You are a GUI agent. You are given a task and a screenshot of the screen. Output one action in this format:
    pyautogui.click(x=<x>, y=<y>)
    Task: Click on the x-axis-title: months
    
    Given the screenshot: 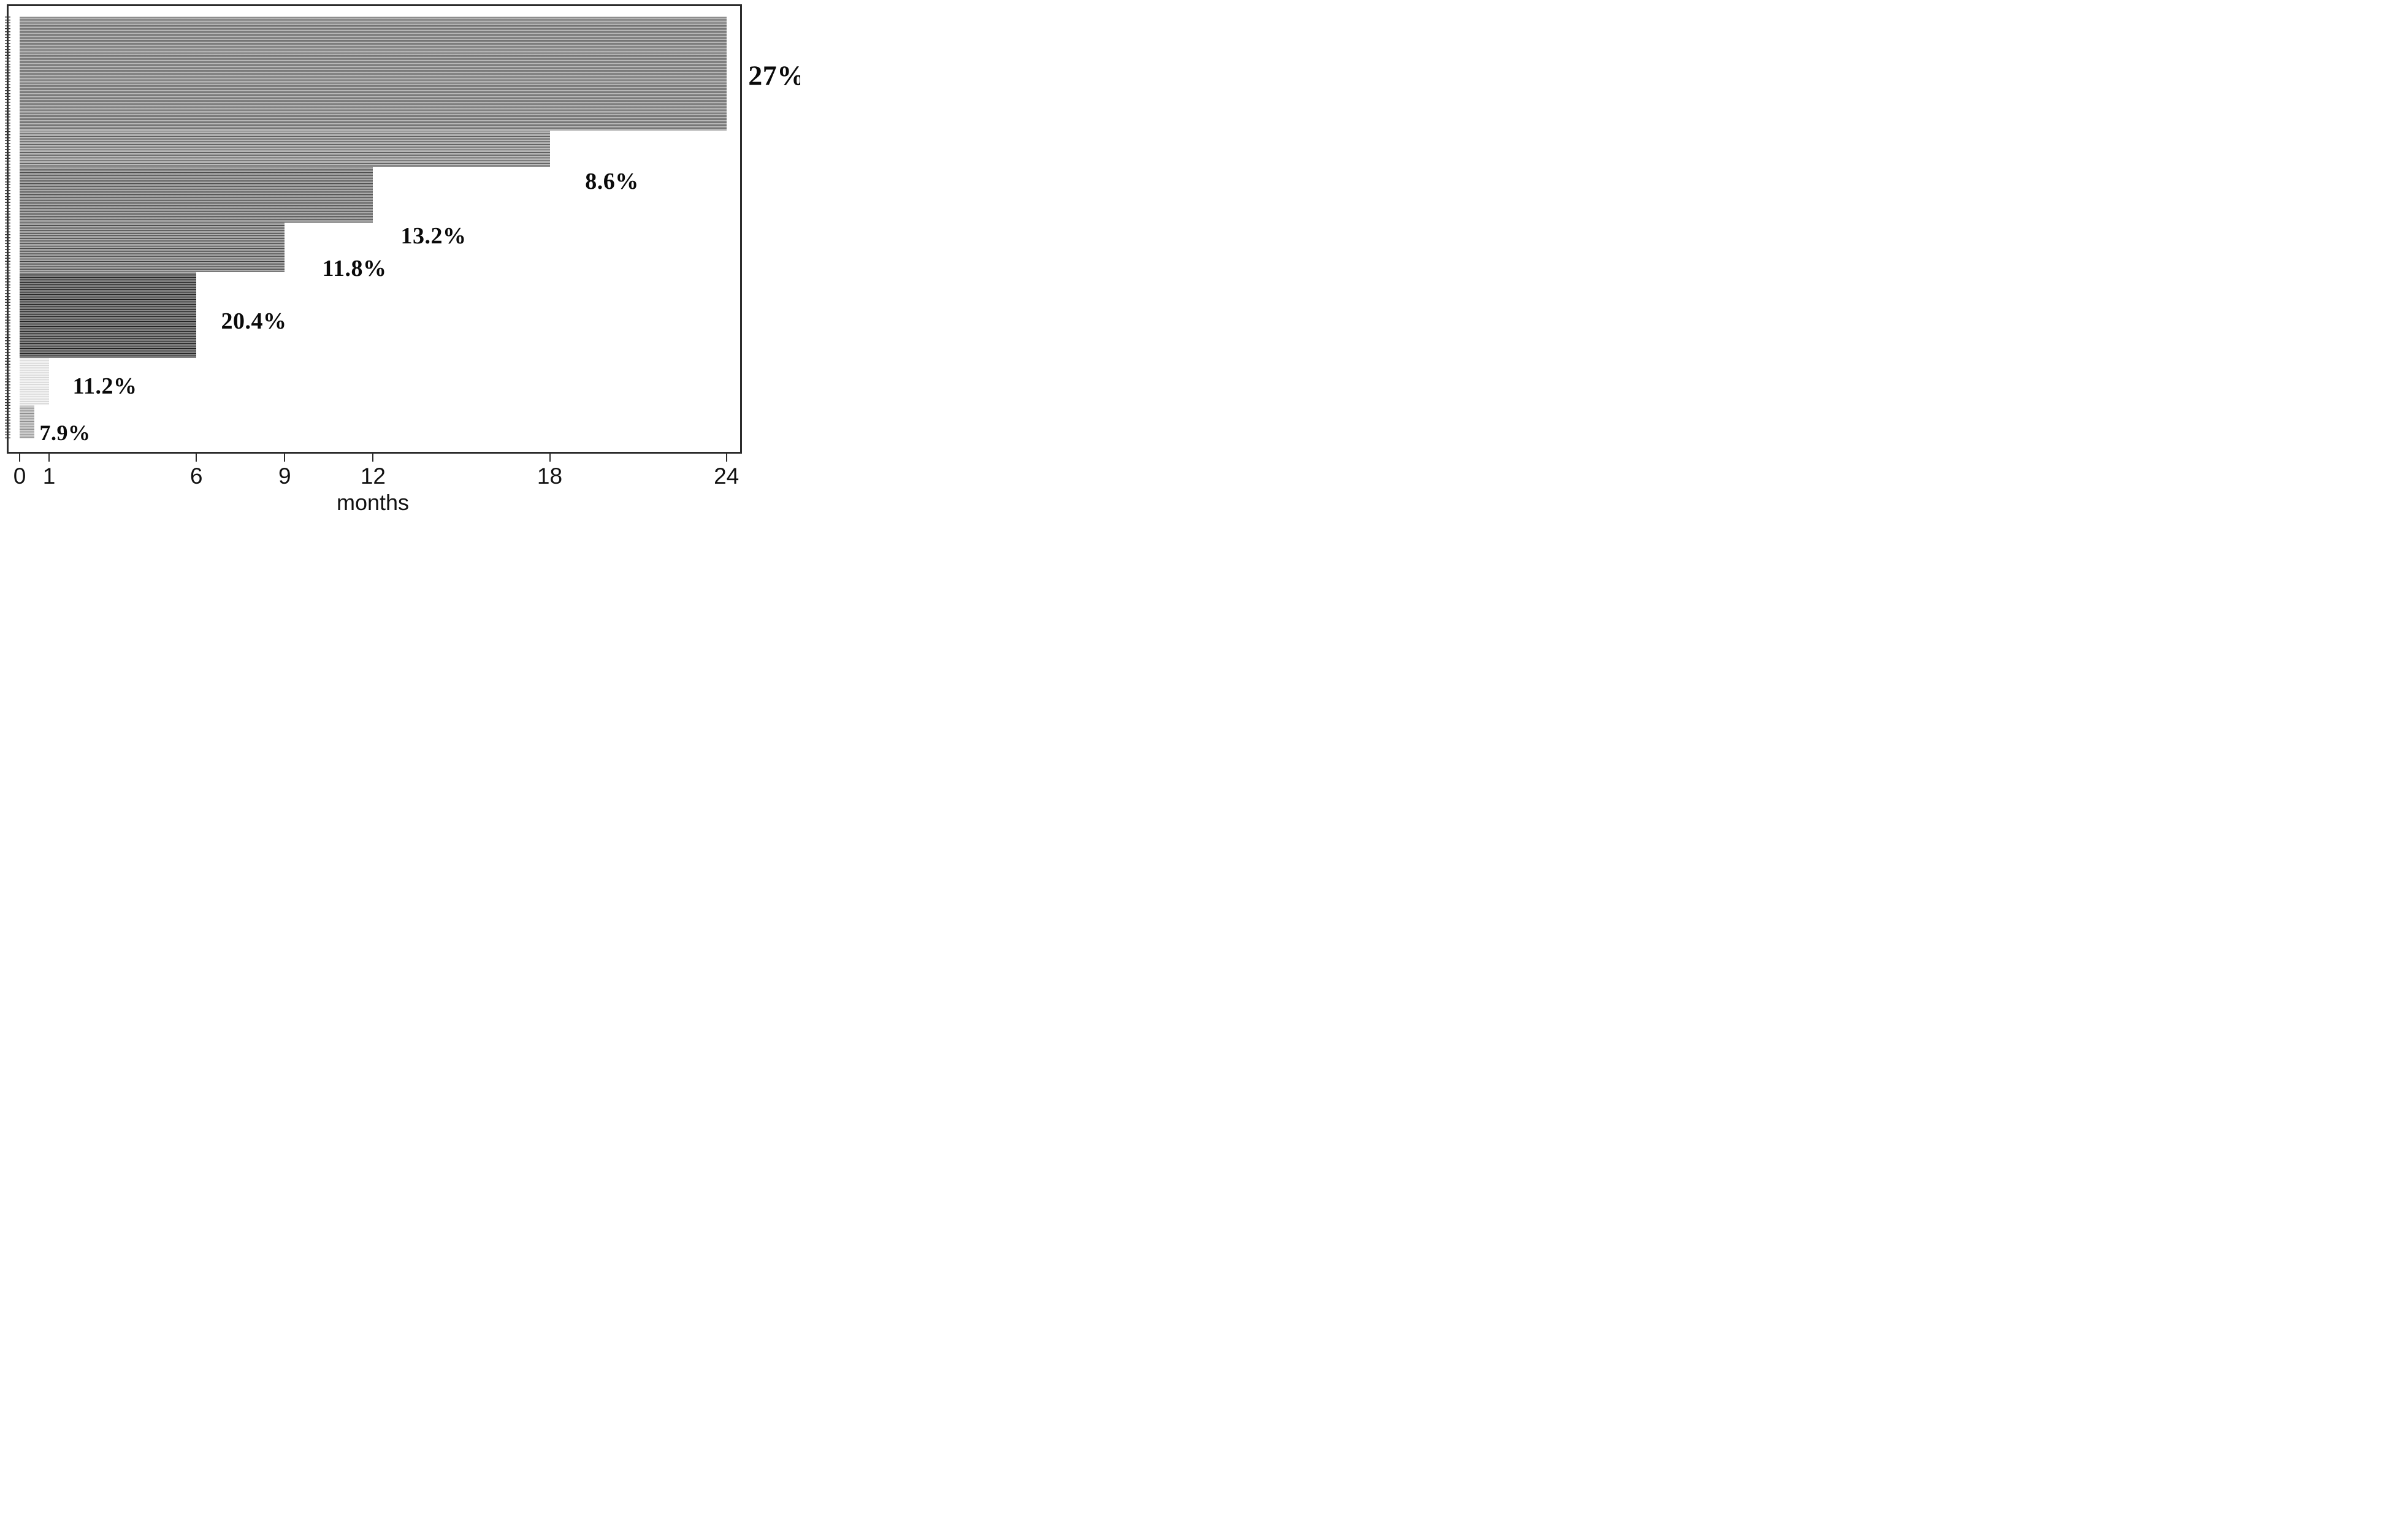 What is the action you would take?
    pyautogui.click(x=373, y=502)
    